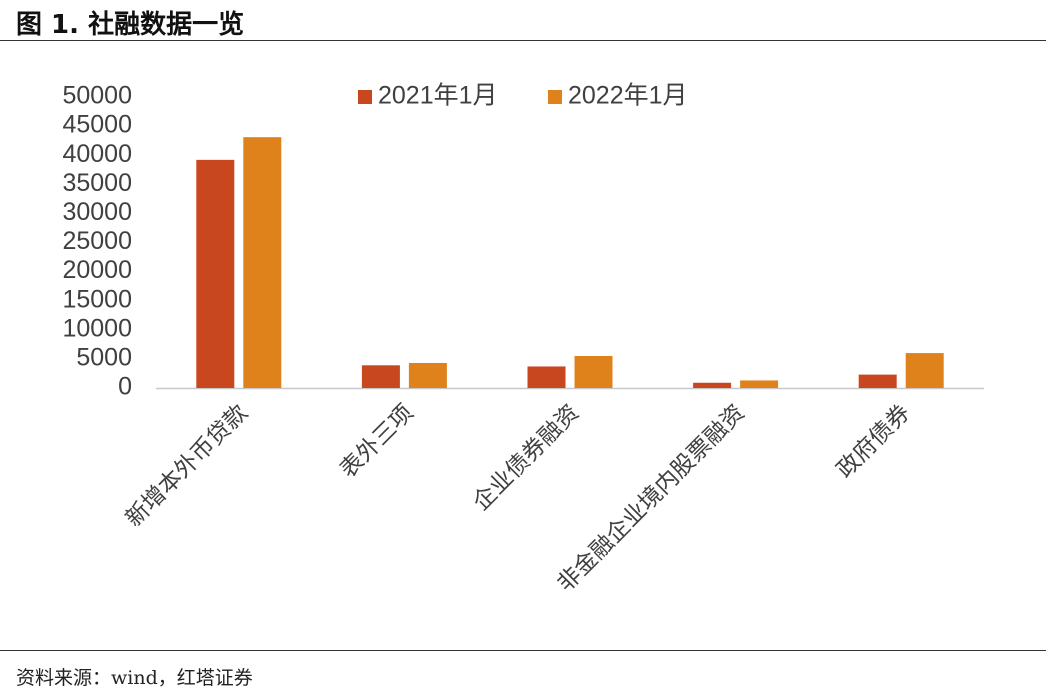 This screenshot has width=1052, height=694. Describe the element at coordinates (97, 328) in the screenshot. I see `y-tick-label: 10000` at that location.